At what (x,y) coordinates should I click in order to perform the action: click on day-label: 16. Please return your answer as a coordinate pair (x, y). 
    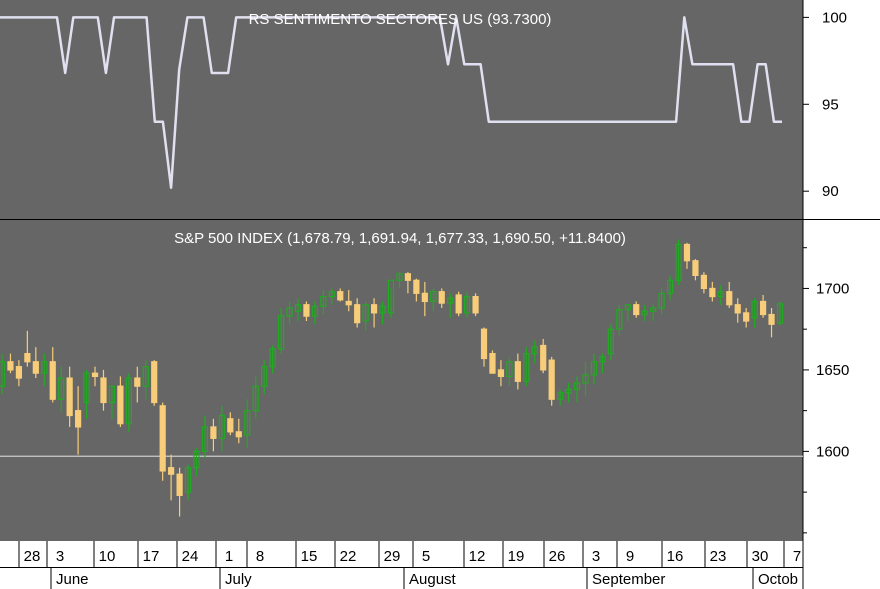
    Looking at the image, I should click on (675, 556).